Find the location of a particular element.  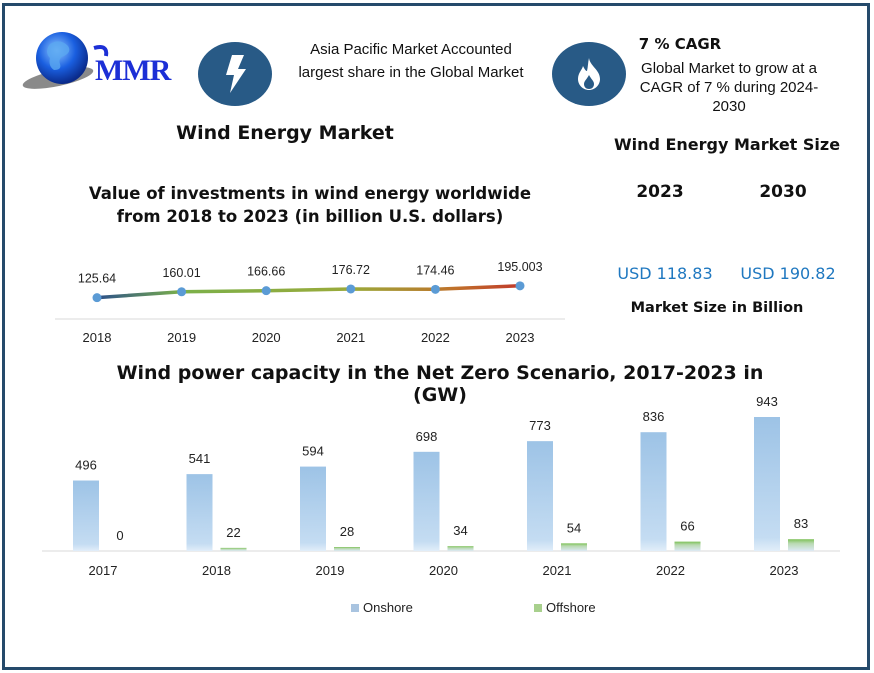

legend-swatch-onshore is located at coordinates (355, 607).